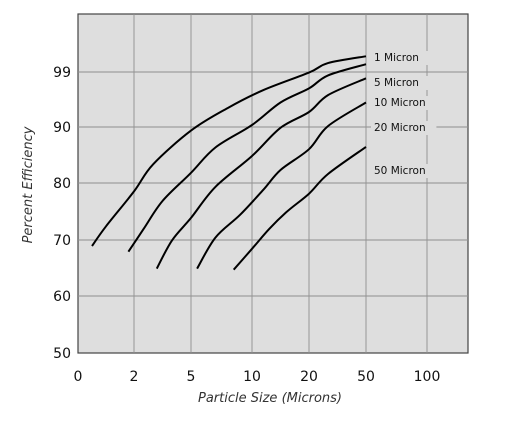 The image size is (512, 422). What do you see at coordinates (62, 184) in the screenshot?
I see `y-tick-label: 80` at bounding box center [62, 184].